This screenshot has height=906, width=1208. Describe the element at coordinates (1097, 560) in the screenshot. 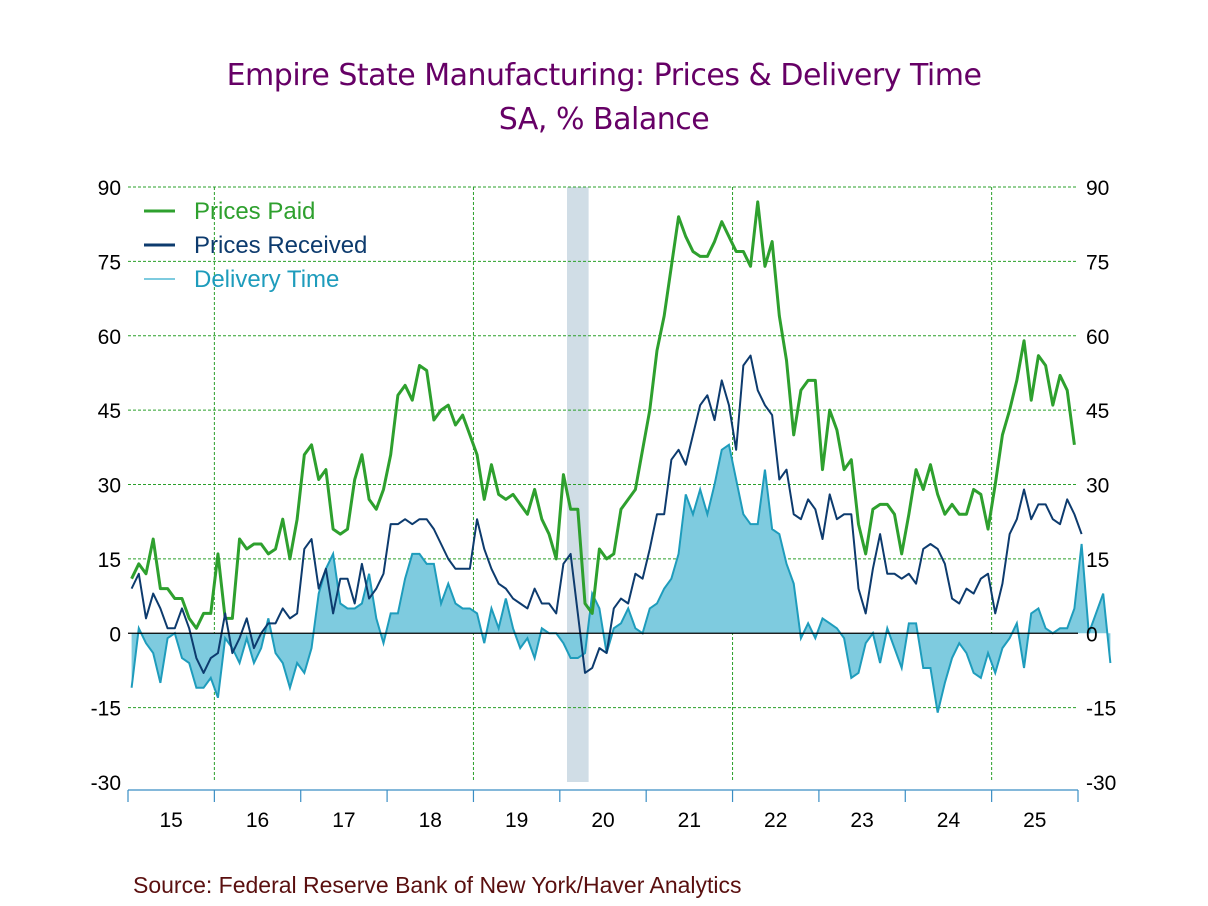

I see `y-tick-label-right: 15` at that location.